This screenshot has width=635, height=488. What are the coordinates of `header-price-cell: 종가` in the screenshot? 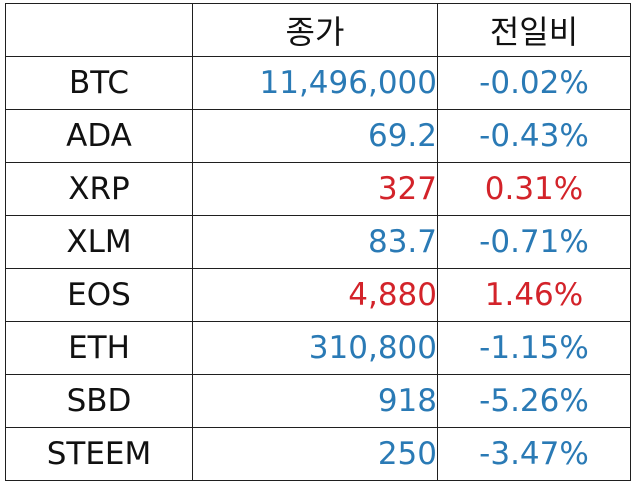 It's located at (315, 30).